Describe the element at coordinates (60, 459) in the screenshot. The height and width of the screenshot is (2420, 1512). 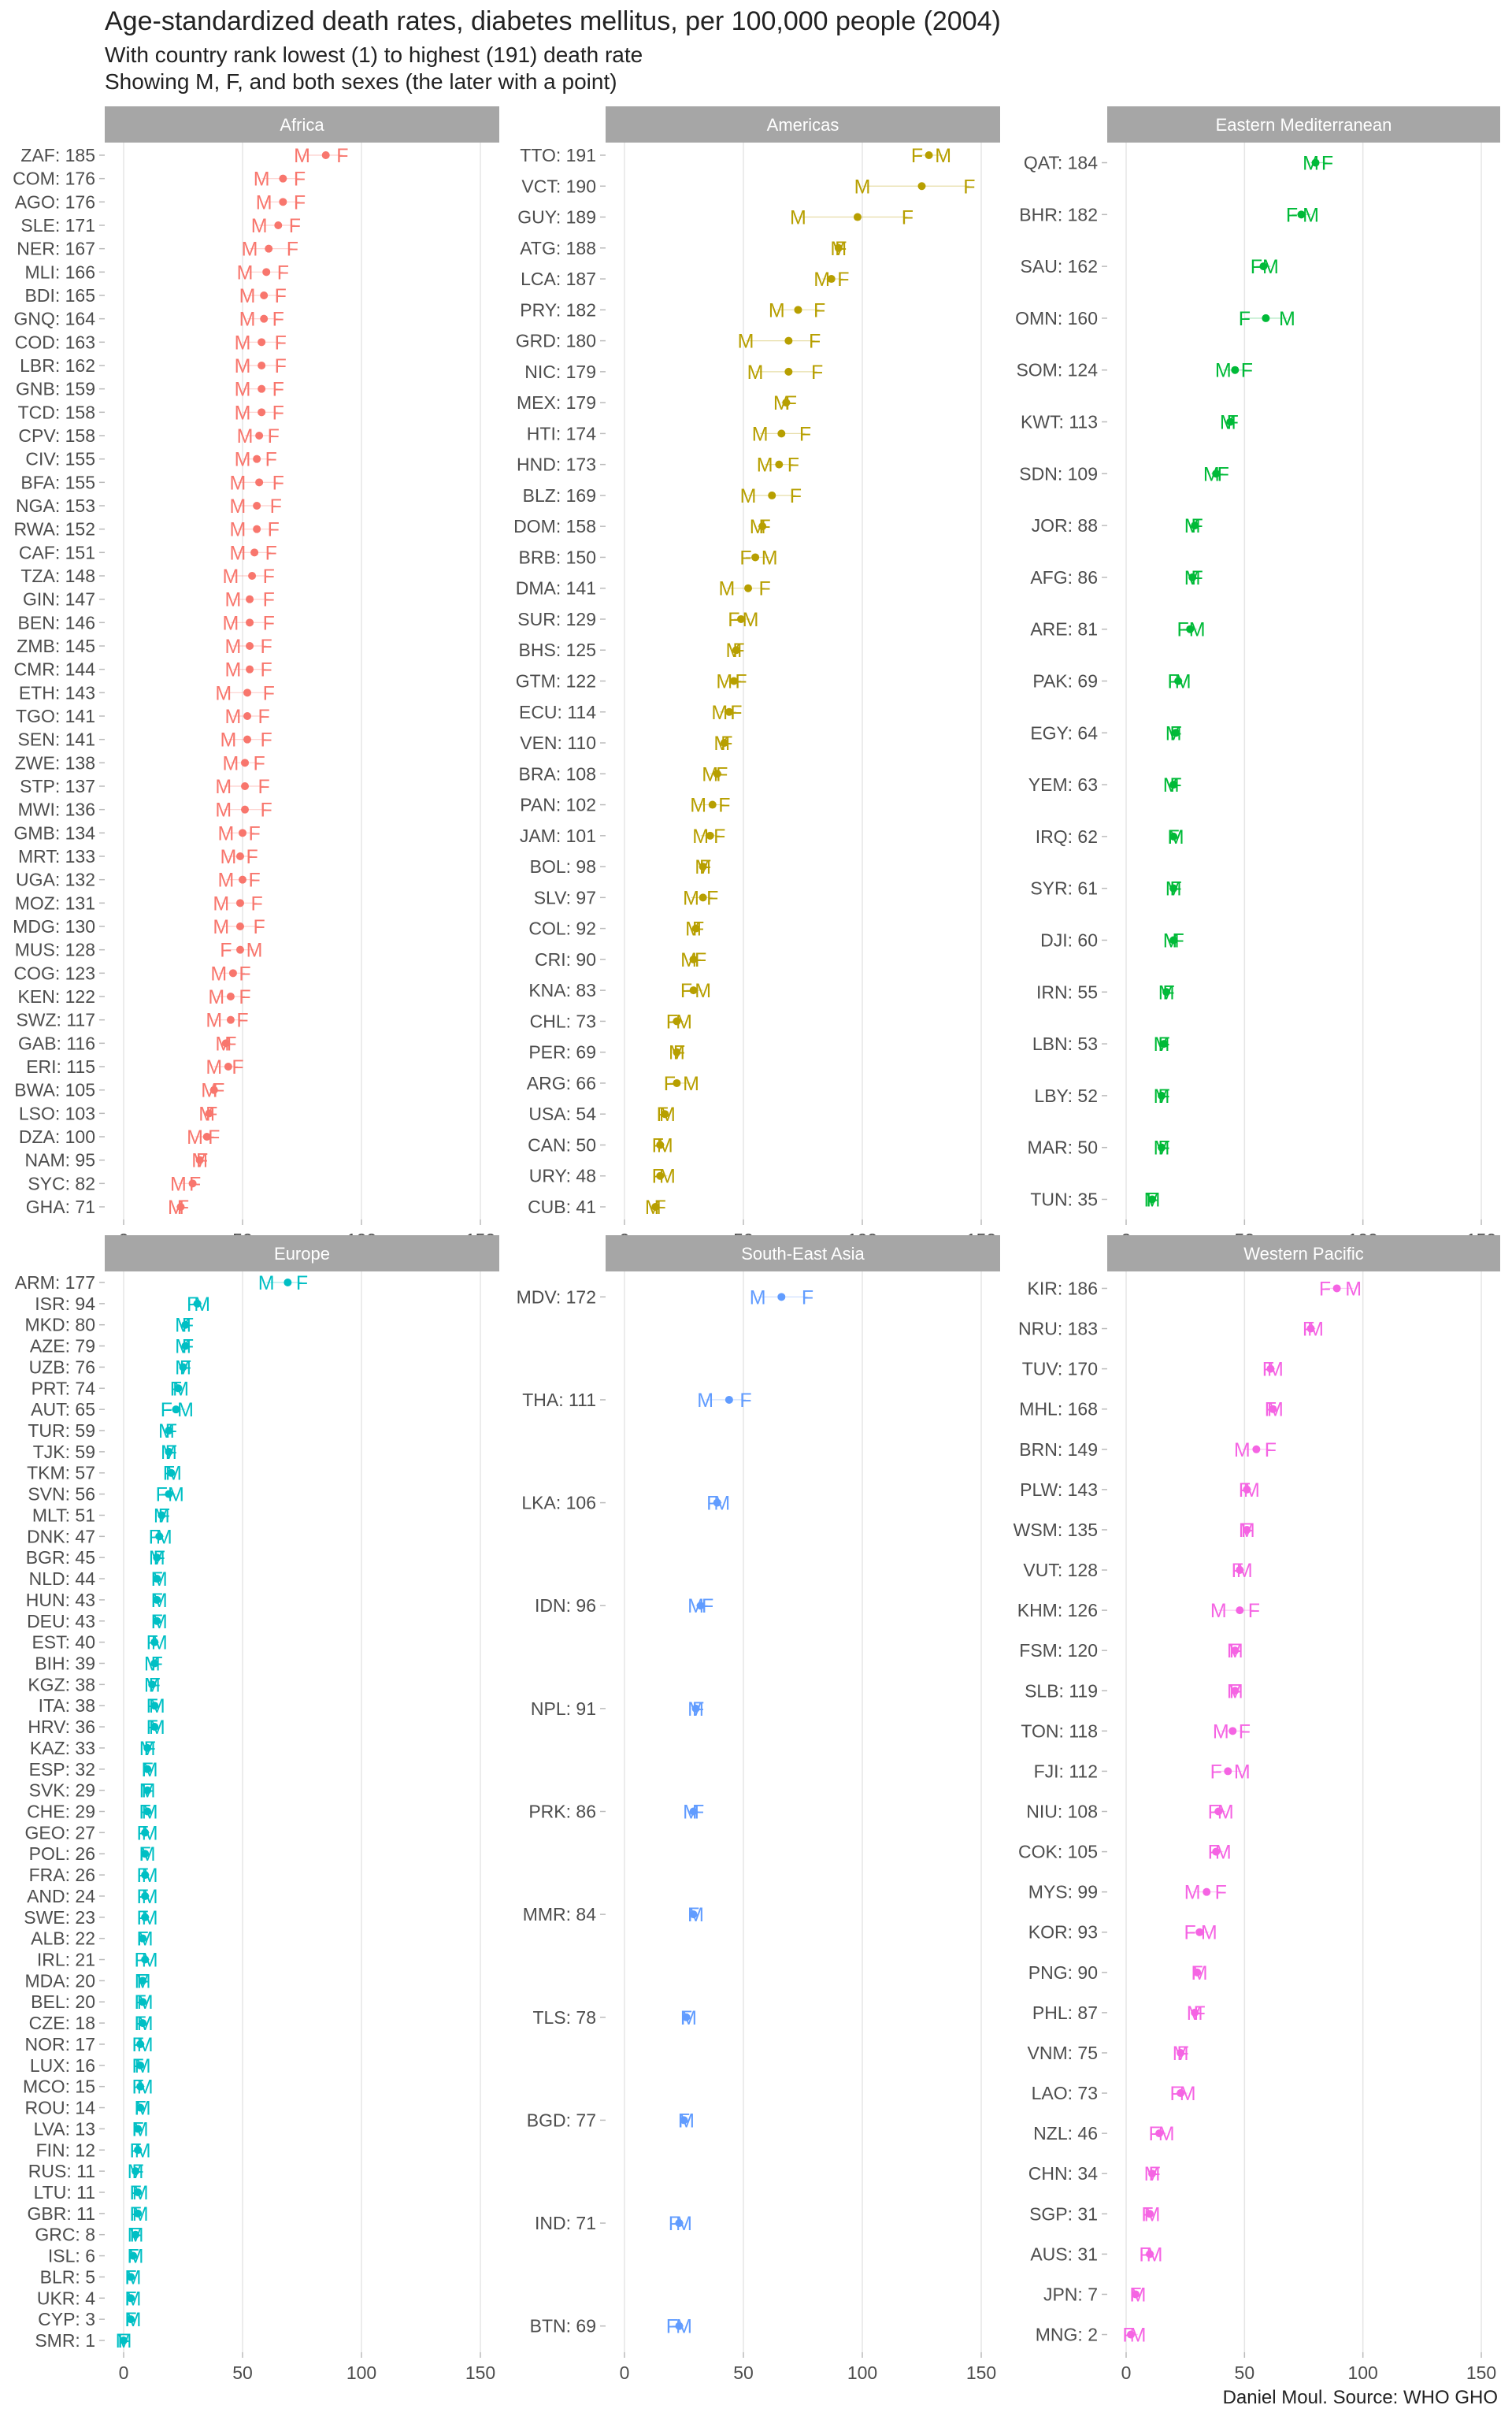
I see `country-label: CIV: 155` at that location.